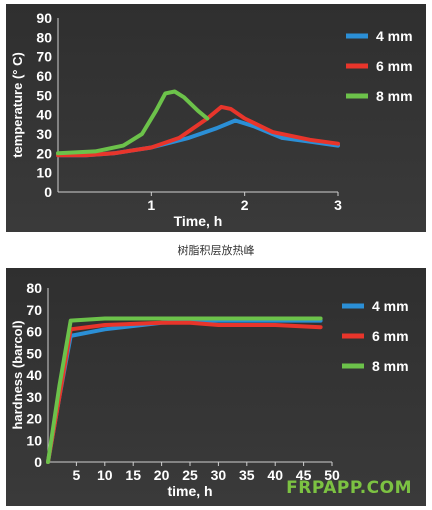 This screenshot has width=432, height=510. I want to click on x-tick-label: 3, so click(338, 205).